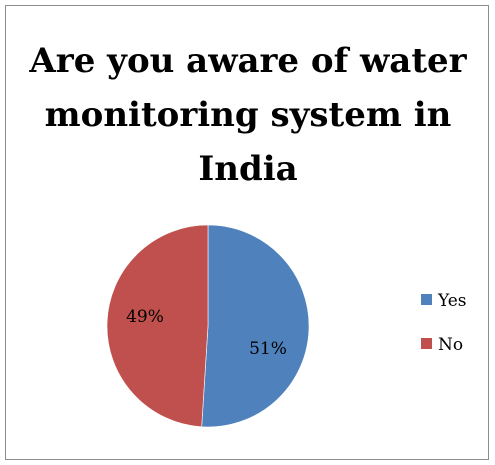  Describe the element at coordinates (450, 345) in the screenshot. I see `legend-label-no: No` at that location.